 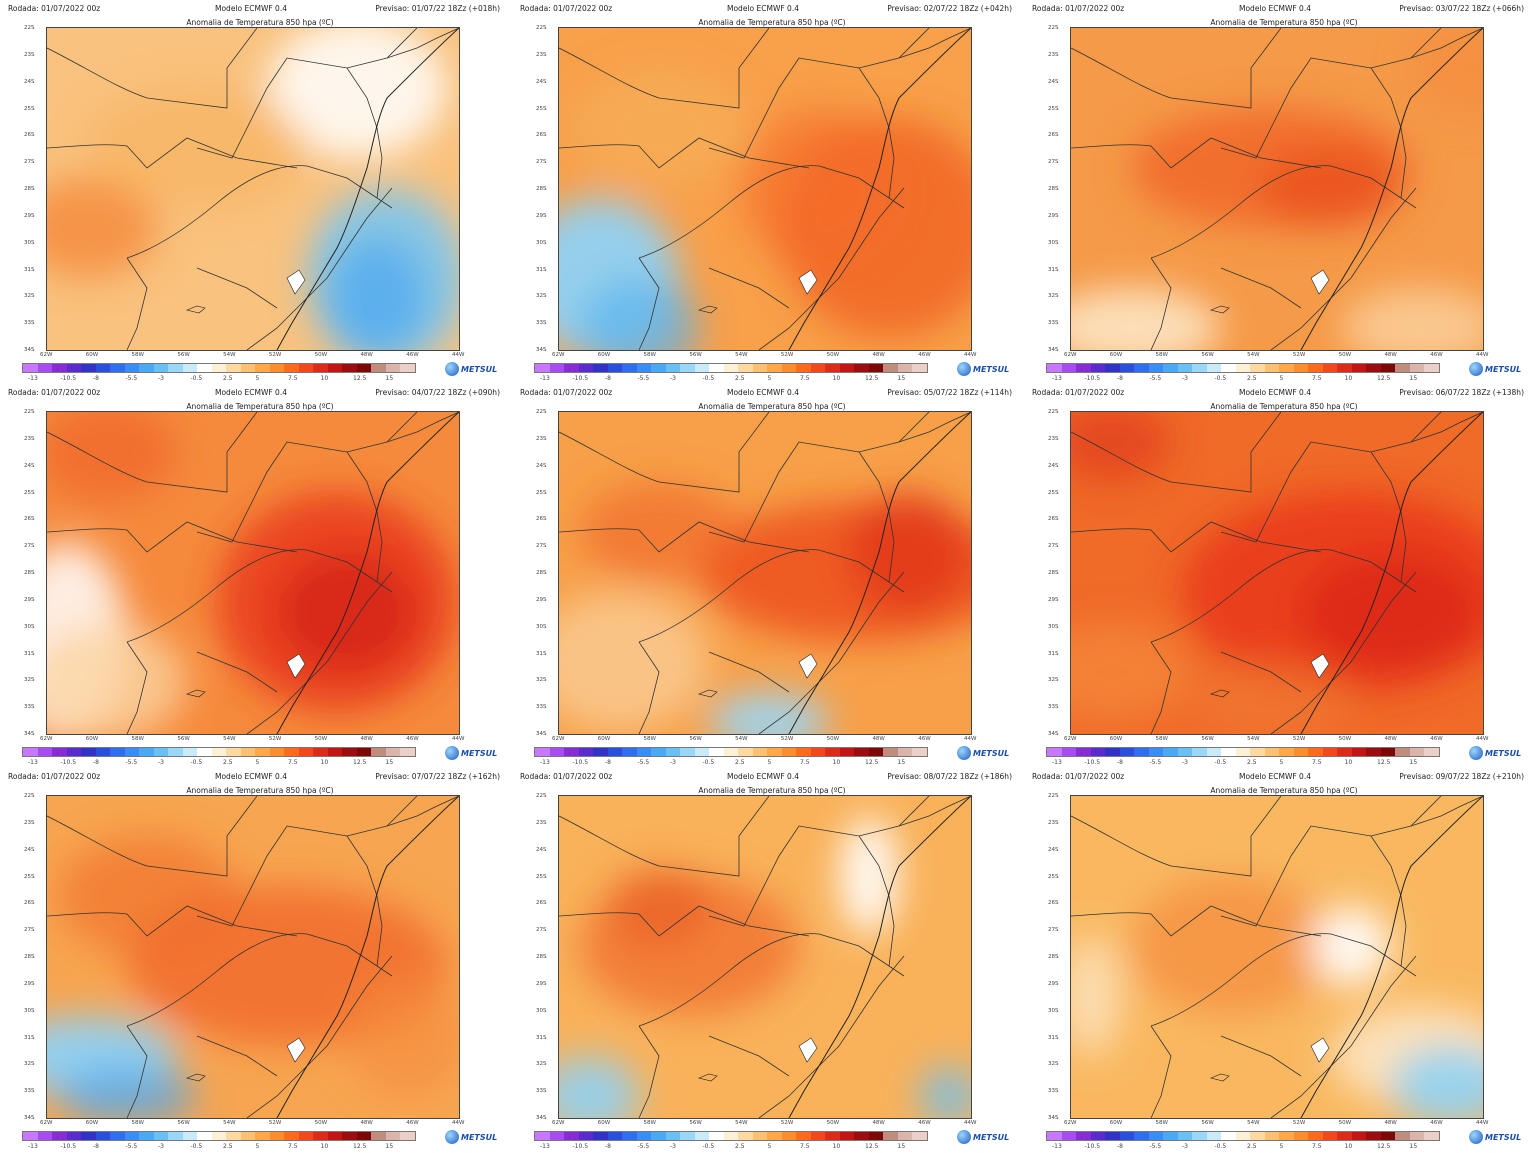 I want to click on anomaly-map, so click(x=765, y=189).